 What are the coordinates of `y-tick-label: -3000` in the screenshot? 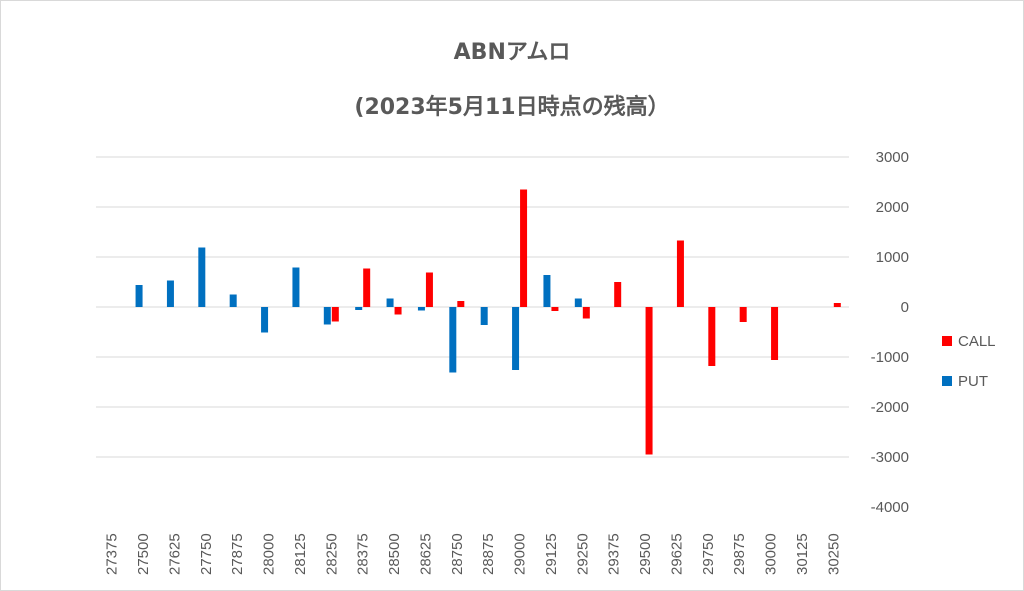 It's located at (890, 457).